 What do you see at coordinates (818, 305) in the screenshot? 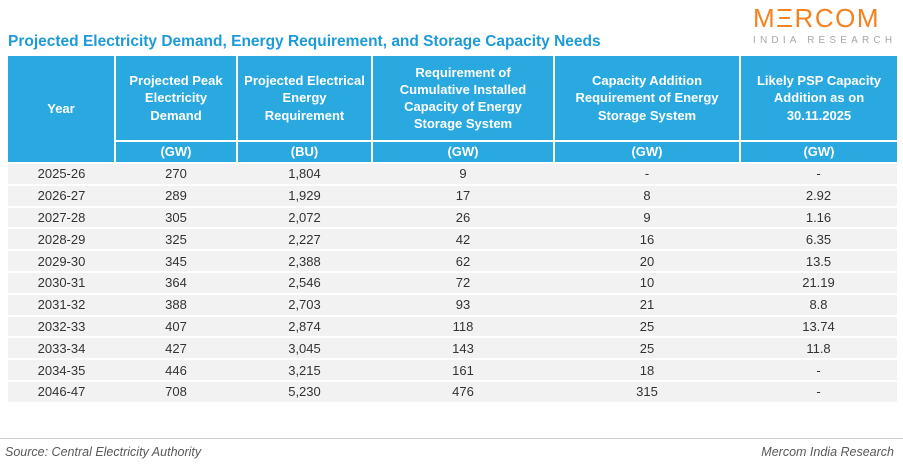
I see `table-cell: 8.8` at bounding box center [818, 305].